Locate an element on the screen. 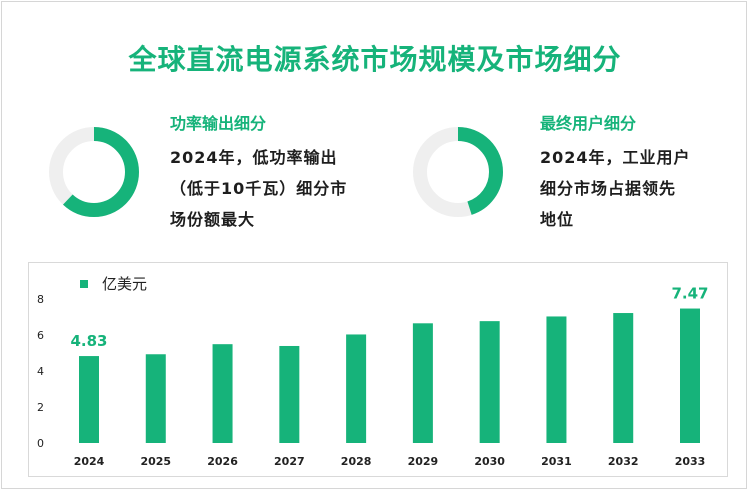 Image resolution: width=750 pixels, height=492 pixels. bar-2033 is located at coordinates (690, 375).